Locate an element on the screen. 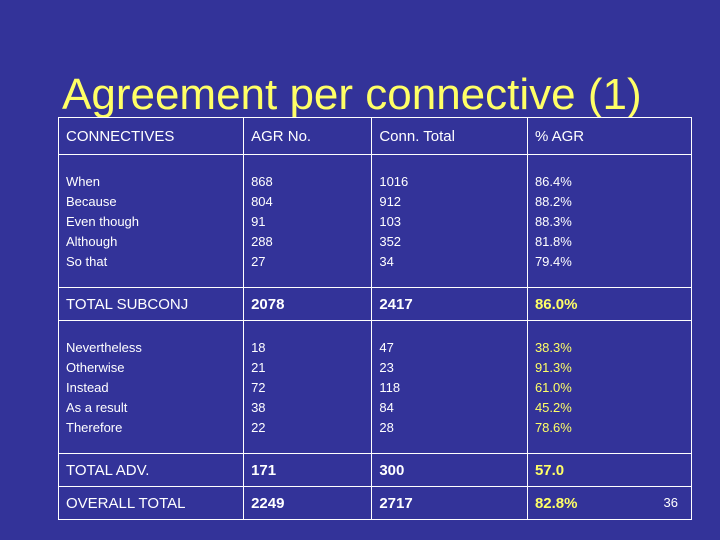 The height and width of the screenshot is (540, 720). agr-value: 868 is located at coordinates (262, 181).